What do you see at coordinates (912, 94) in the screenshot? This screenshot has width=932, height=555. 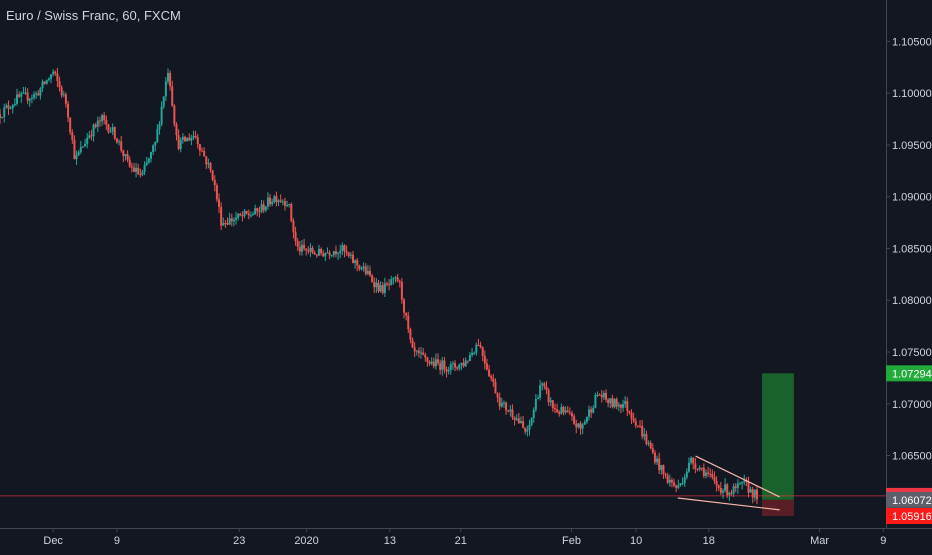 I see `y-tick-label: 1.10000` at bounding box center [912, 94].